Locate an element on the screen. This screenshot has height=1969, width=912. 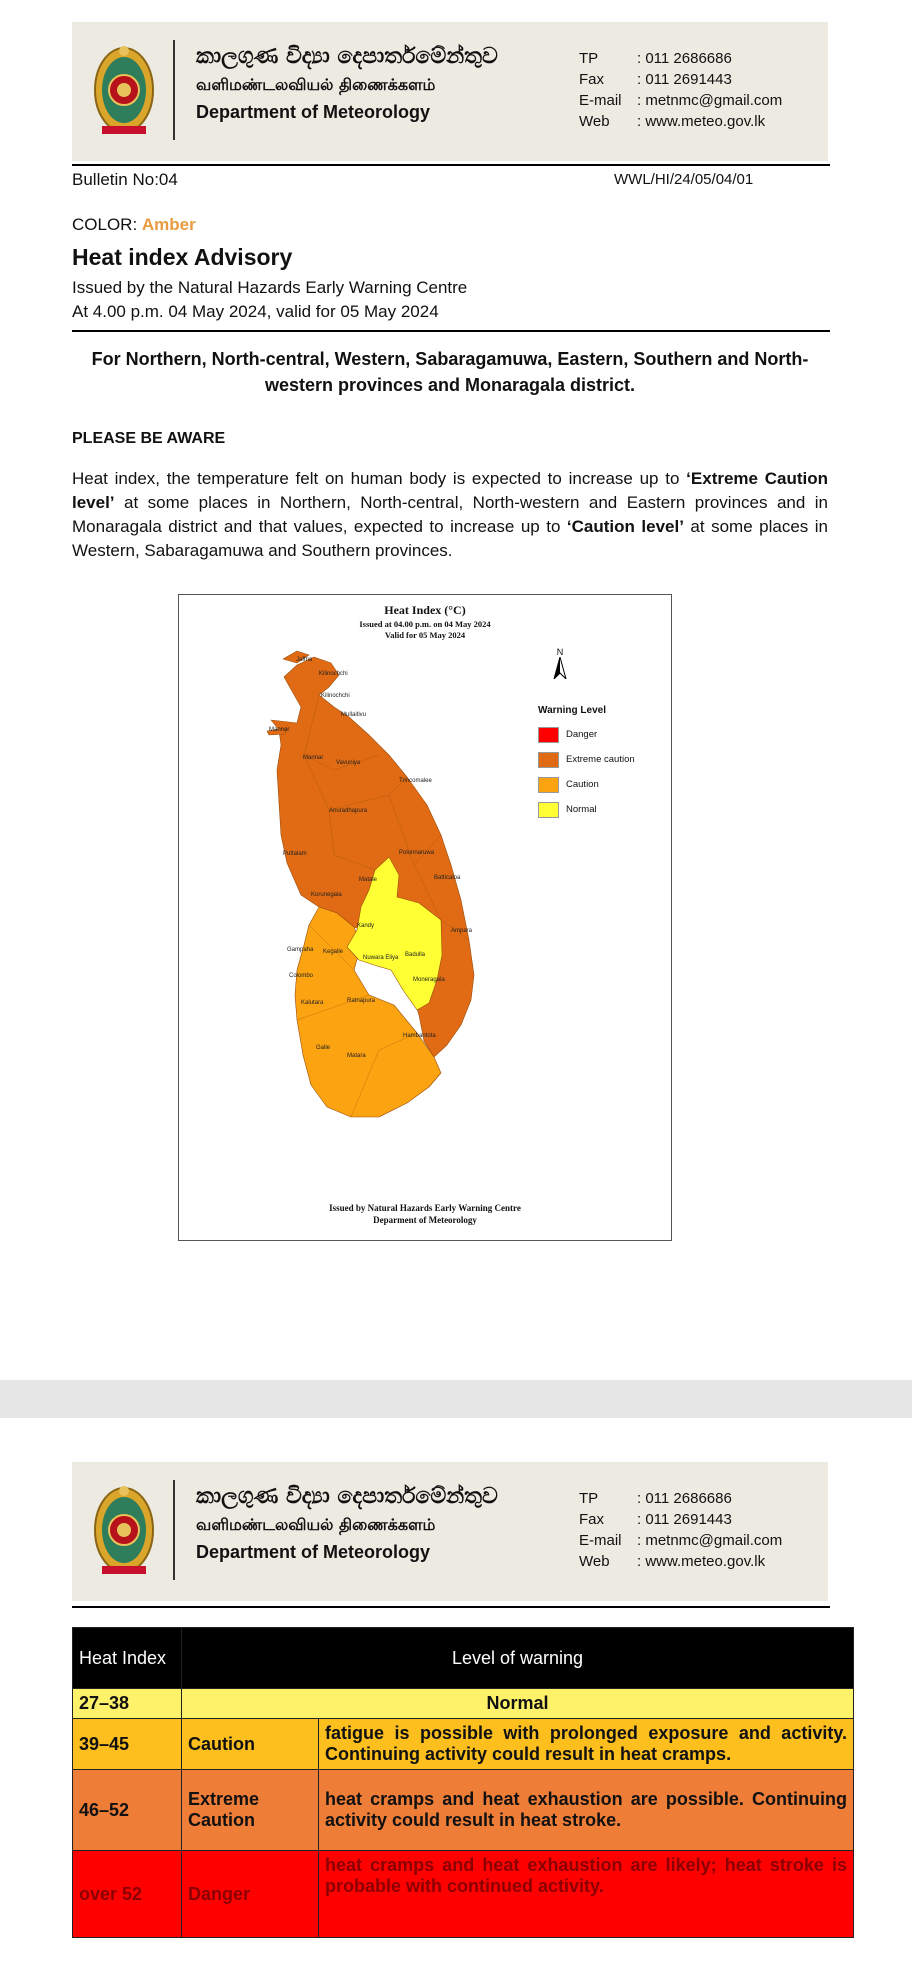
header-heat-index: Heat Index is located at coordinates (127, 1658).